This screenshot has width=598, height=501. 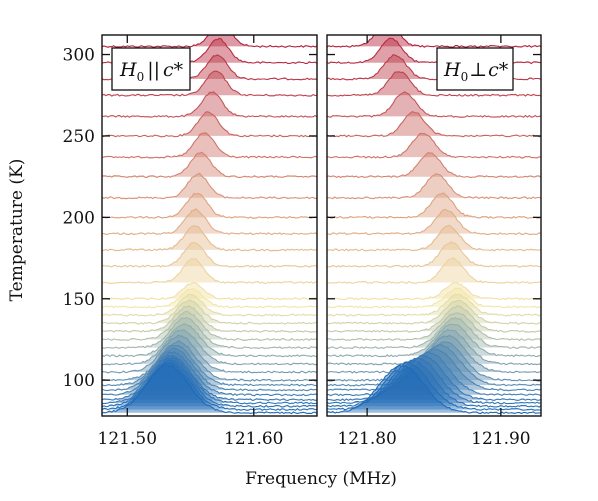 What do you see at coordinates (151, 71) in the screenshot?
I see `legend-left-label: H0 || c*` at bounding box center [151, 71].